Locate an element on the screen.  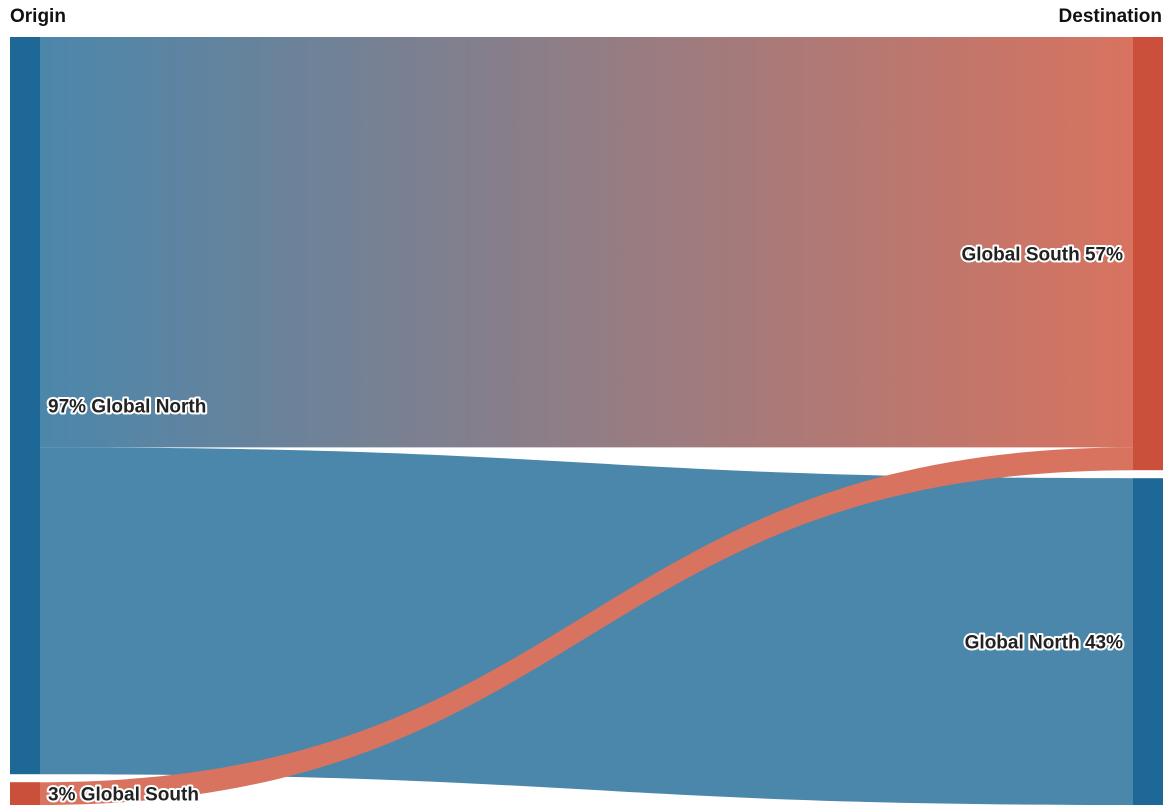
label-dest-north: Global North 43% is located at coordinates (1044, 643).